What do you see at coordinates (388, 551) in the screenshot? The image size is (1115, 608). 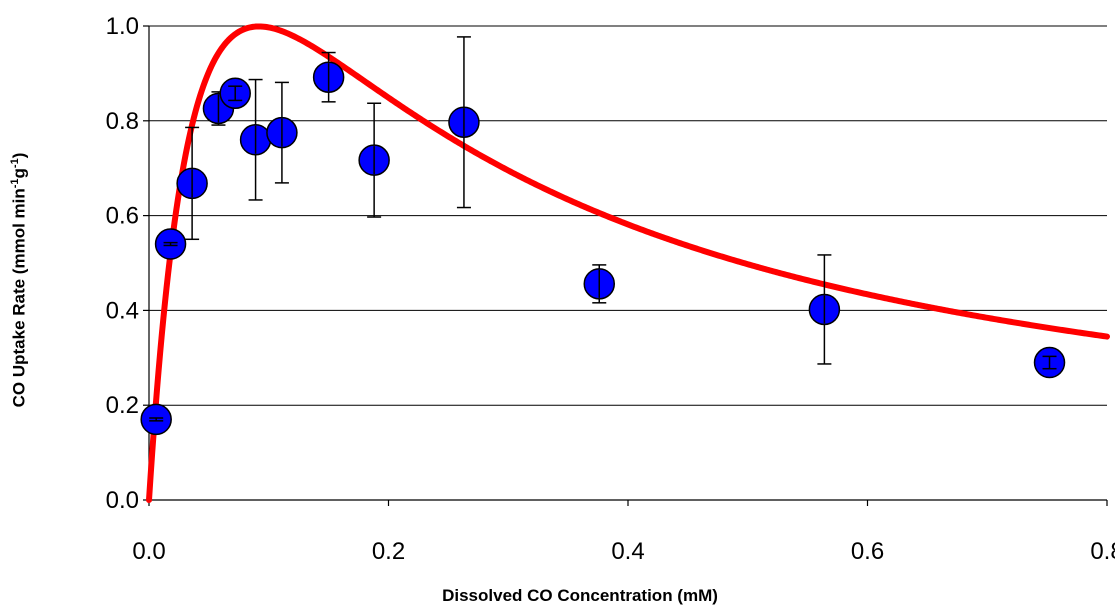 I see `x-tick-label: 0.2` at bounding box center [388, 551].